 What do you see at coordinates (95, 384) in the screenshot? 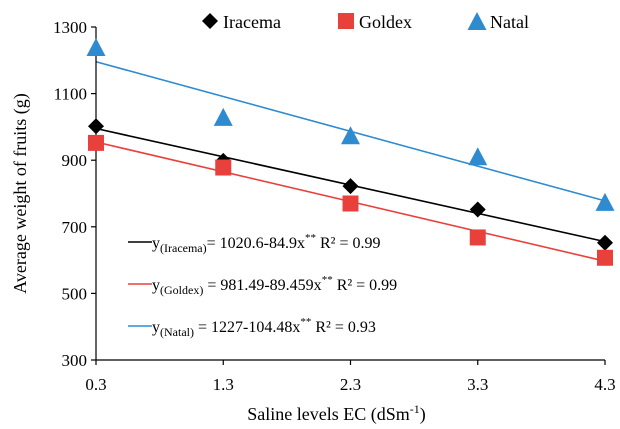
I see `x-tick-label: 0.3` at bounding box center [95, 384].